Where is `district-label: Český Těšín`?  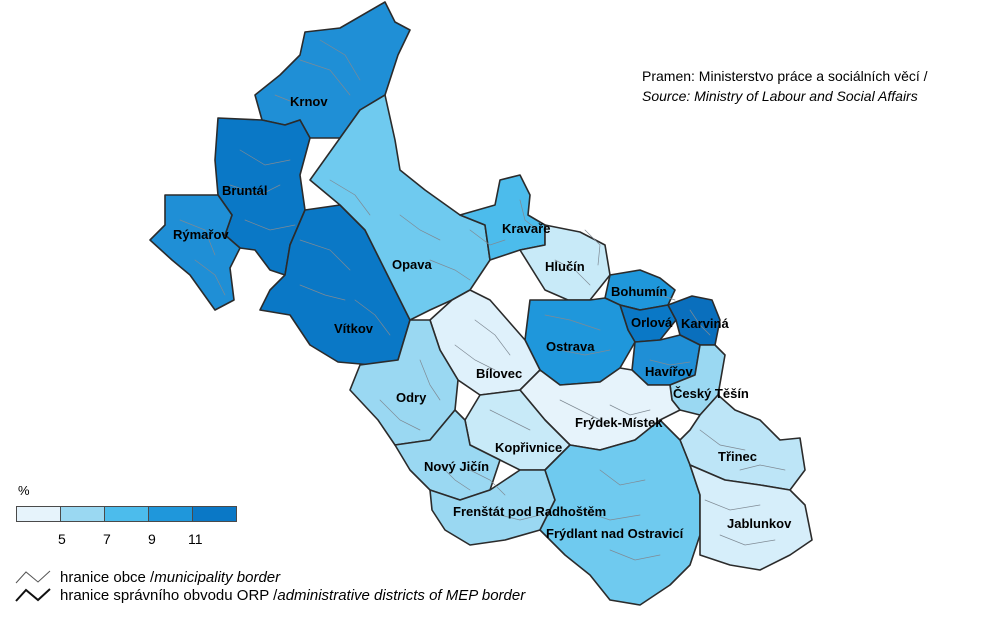
district-label: Český Těšín is located at coordinates (711, 393).